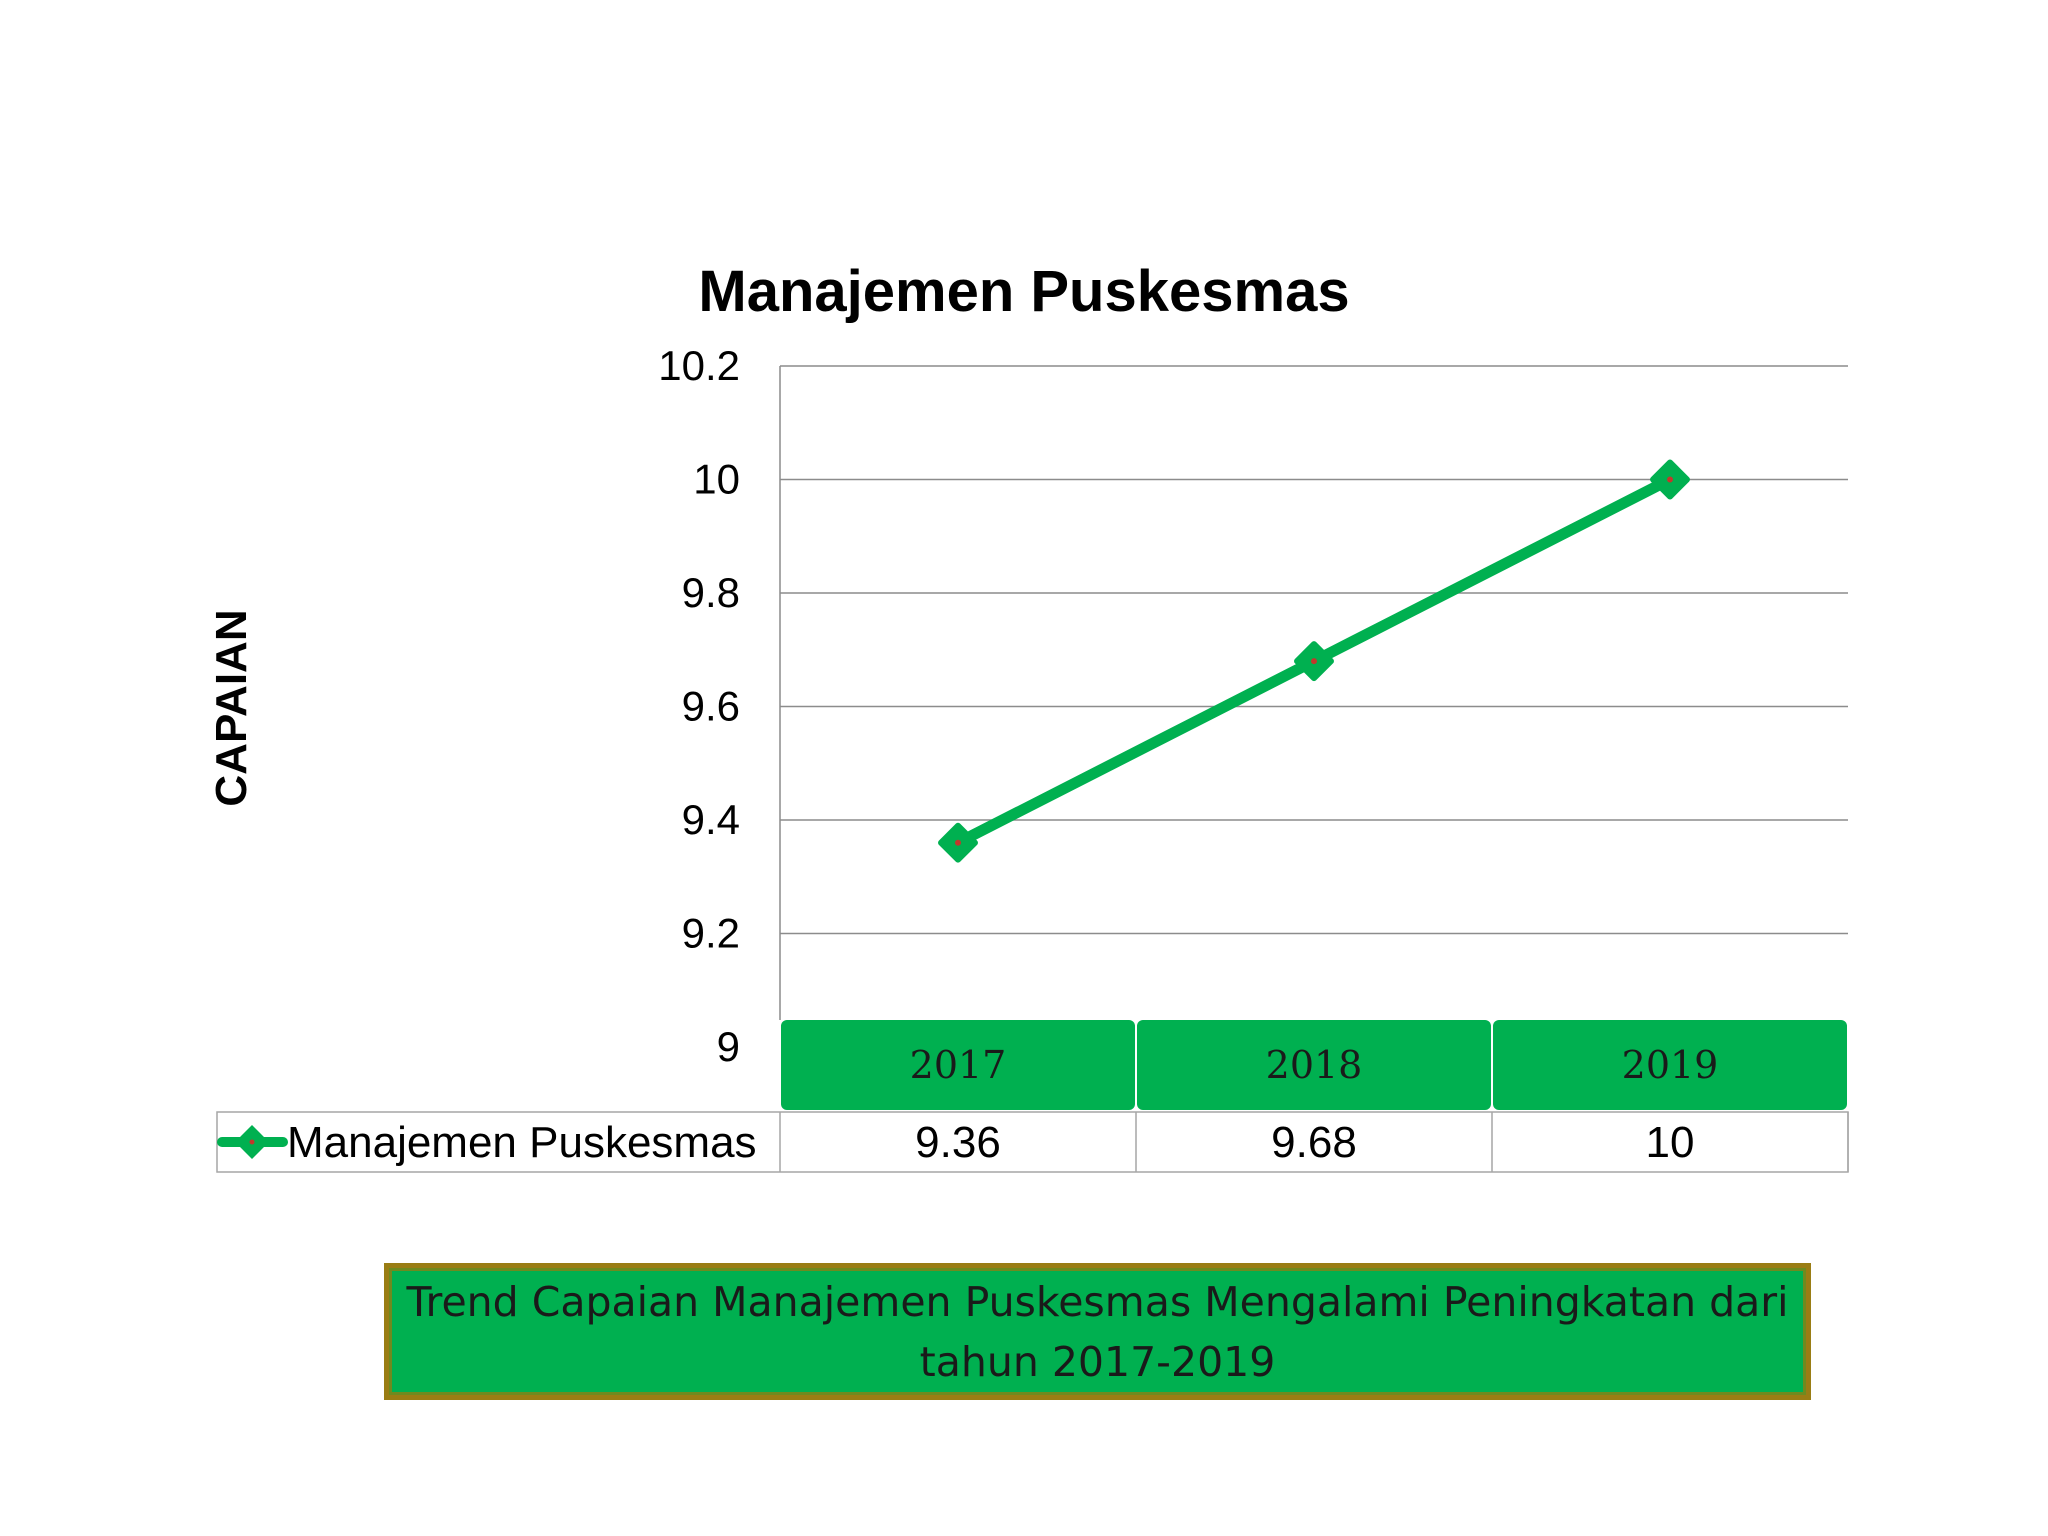 The width and height of the screenshot is (2048, 1536). I want to click on category-label: 2017, so click(958, 1065).